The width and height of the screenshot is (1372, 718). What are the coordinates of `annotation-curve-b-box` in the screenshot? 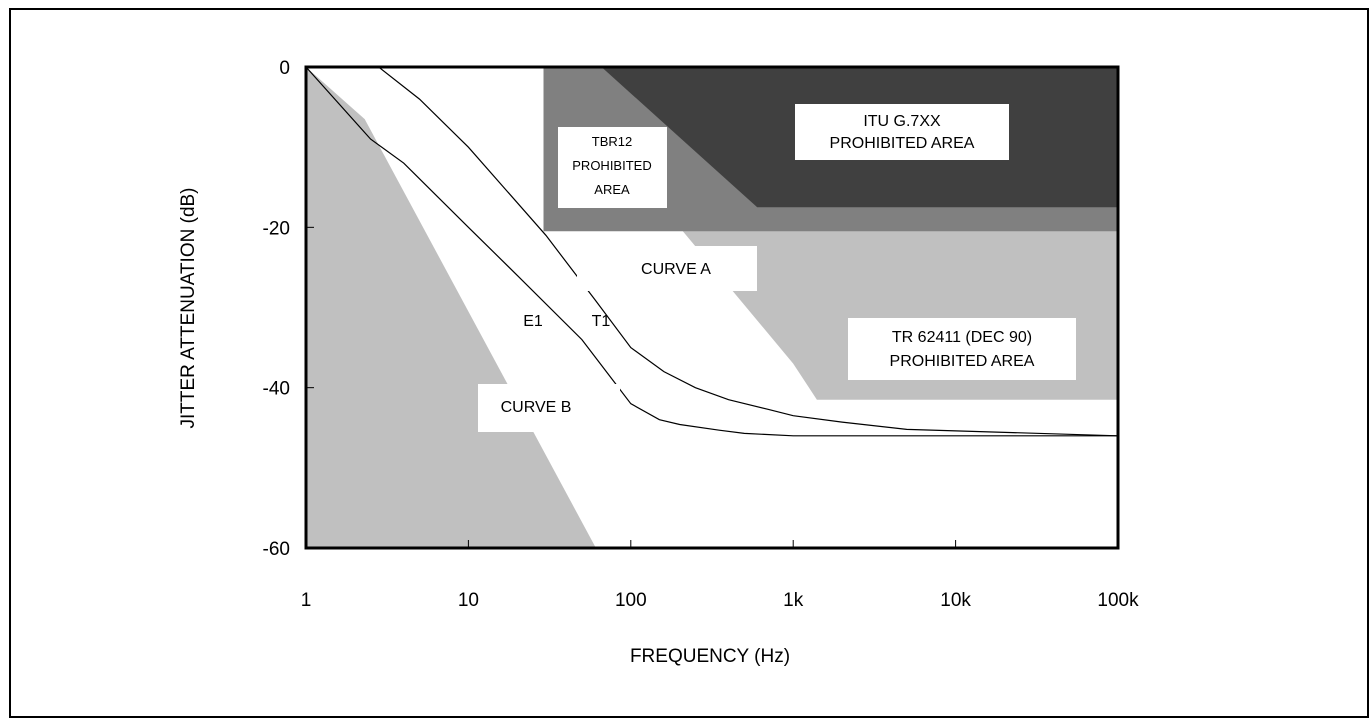 It's located at (549, 408).